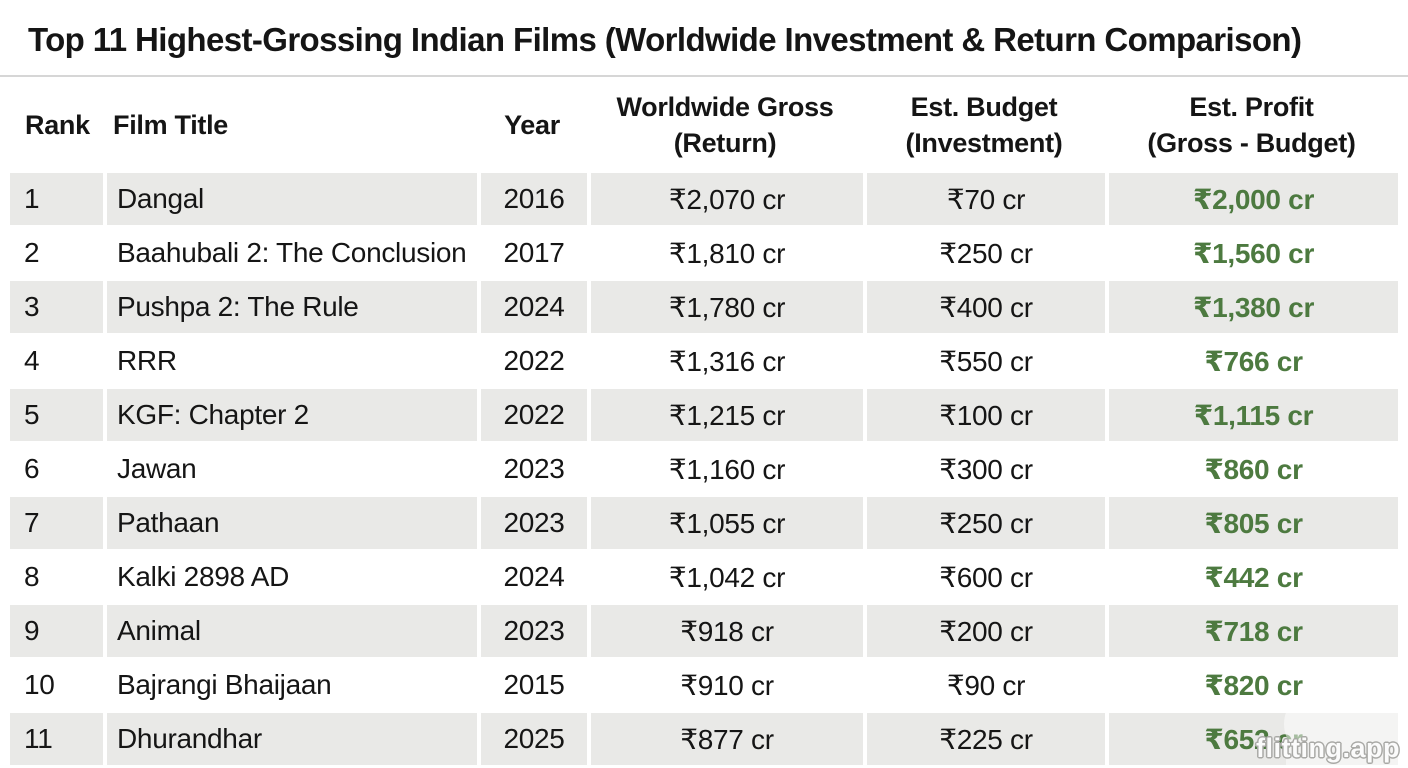 This screenshot has height=768, width=1408. I want to click on cell-budget: ₹200 cr, so click(984, 632).